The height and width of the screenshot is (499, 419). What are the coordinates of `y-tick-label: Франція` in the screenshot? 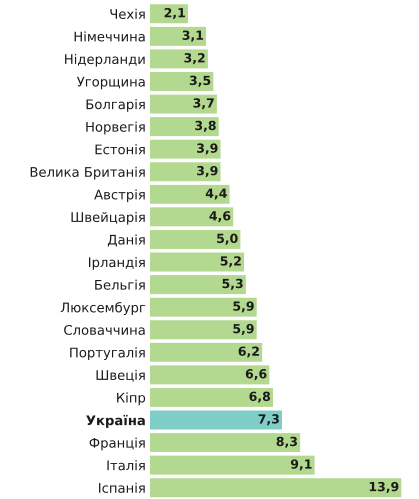 It's located at (117, 444).